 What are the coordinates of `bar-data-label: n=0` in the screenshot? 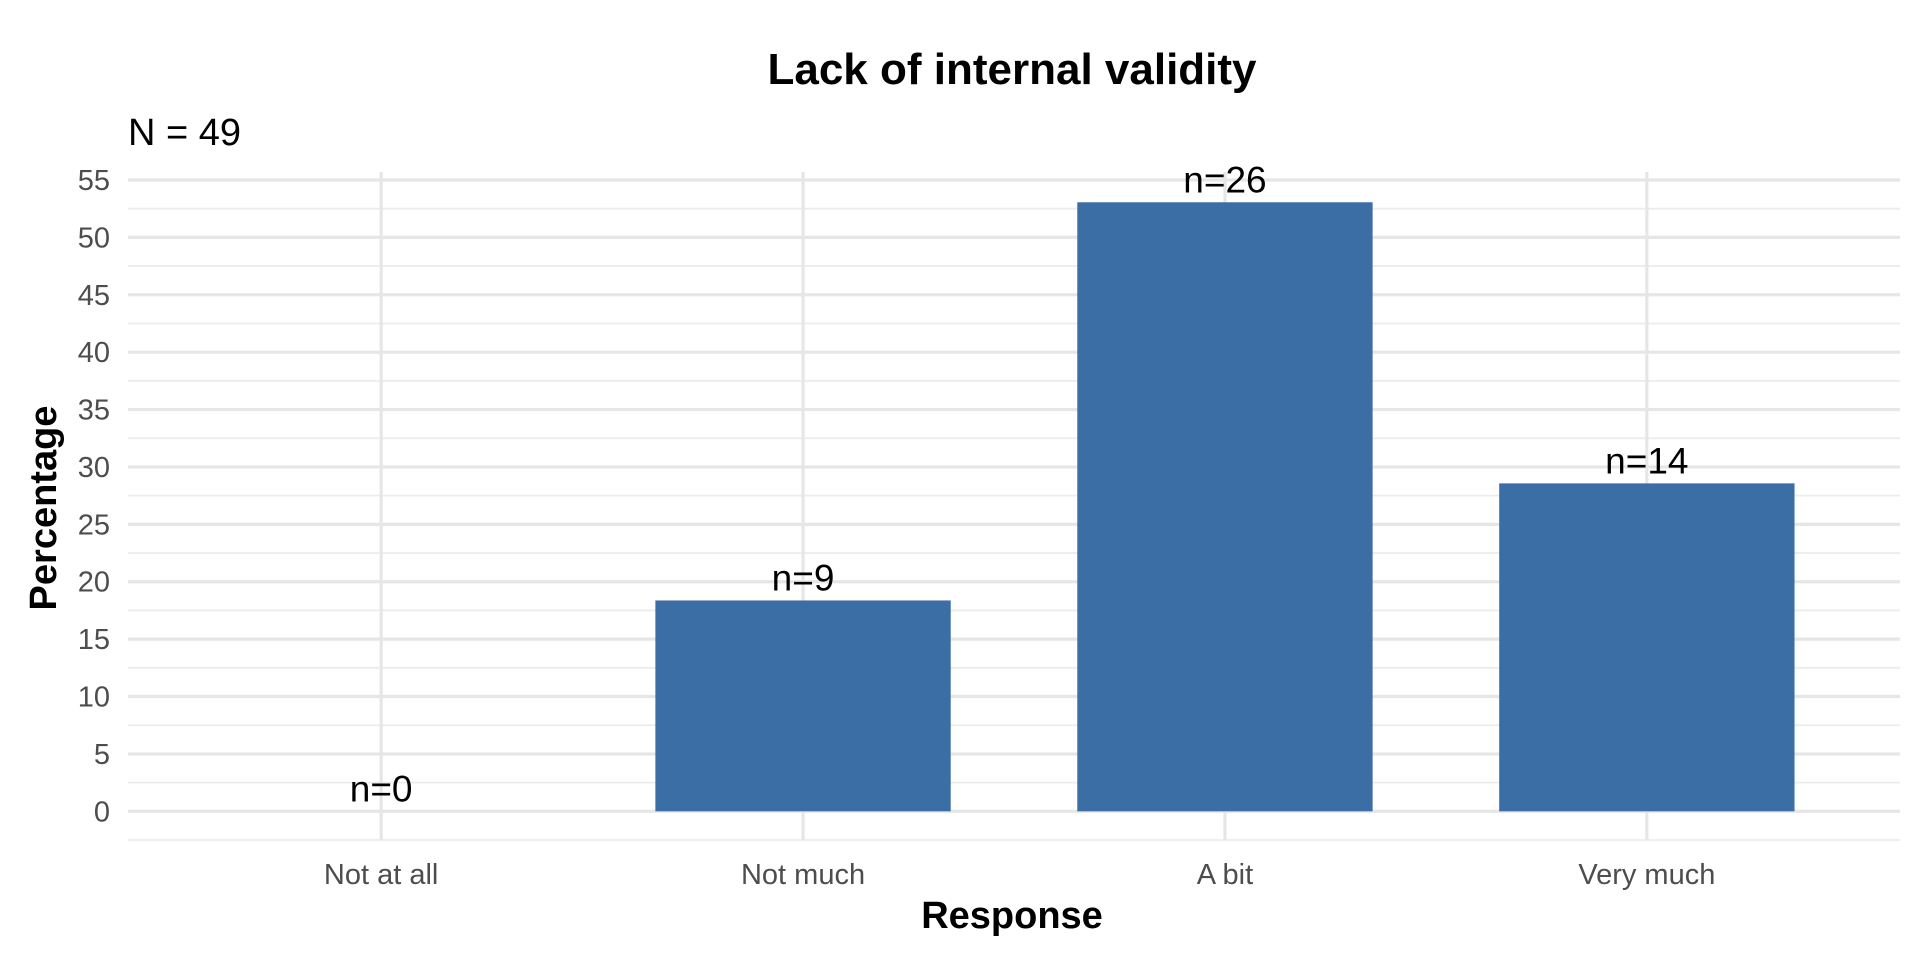 It's located at (381, 788).